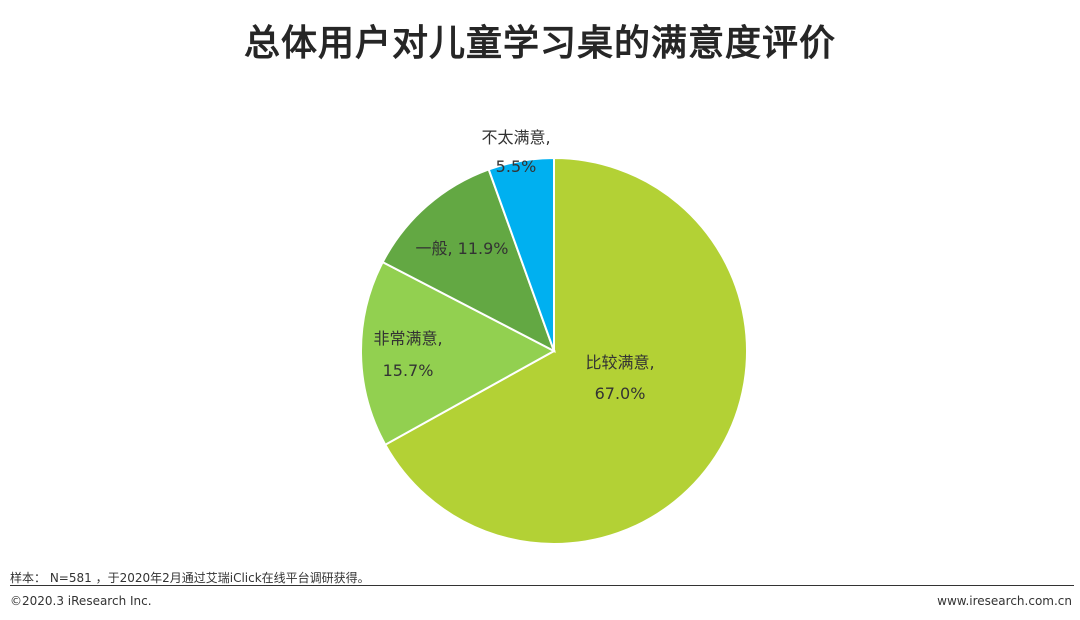 This screenshot has width=1080, height=620. What do you see at coordinates (539, 43) in the screenshot?
I see `chart-title: 总体用户对儿童学习桌的满意度评价` at bounding box center [539, 43].